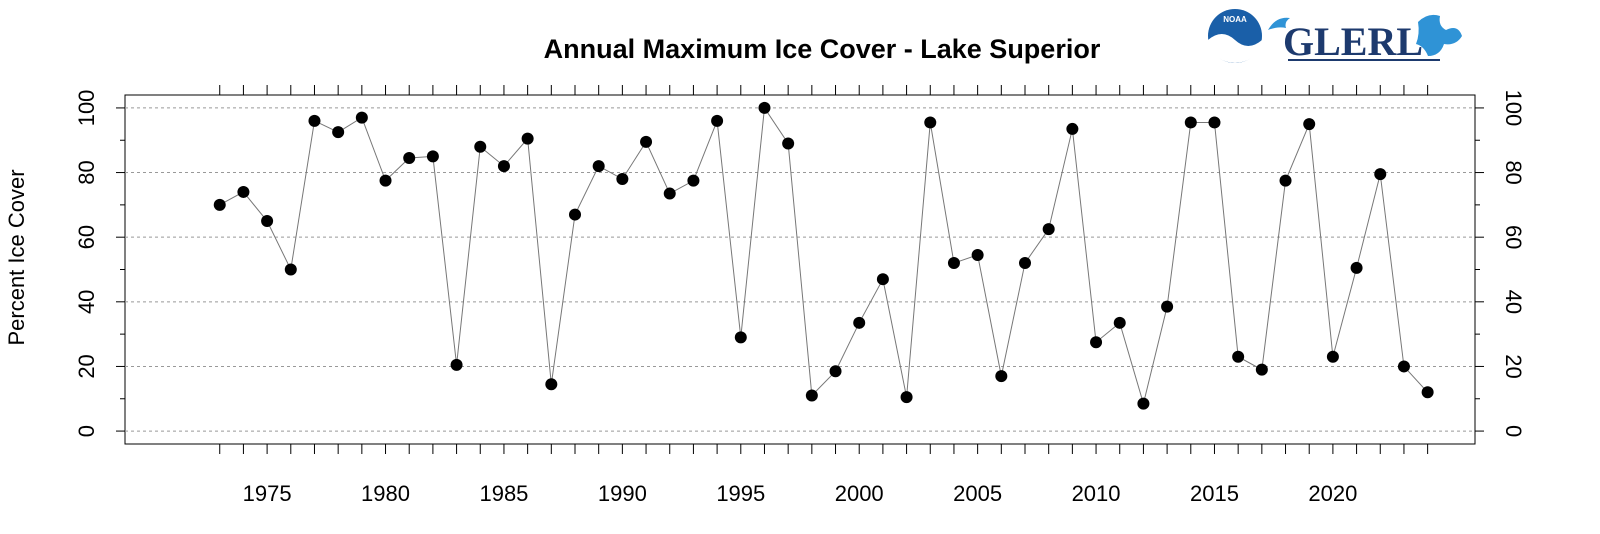  What do you see at coordinates (86, 172) in the screenshot?
I see `y-tick-label-left: 80` at bounding box center [86, 172].